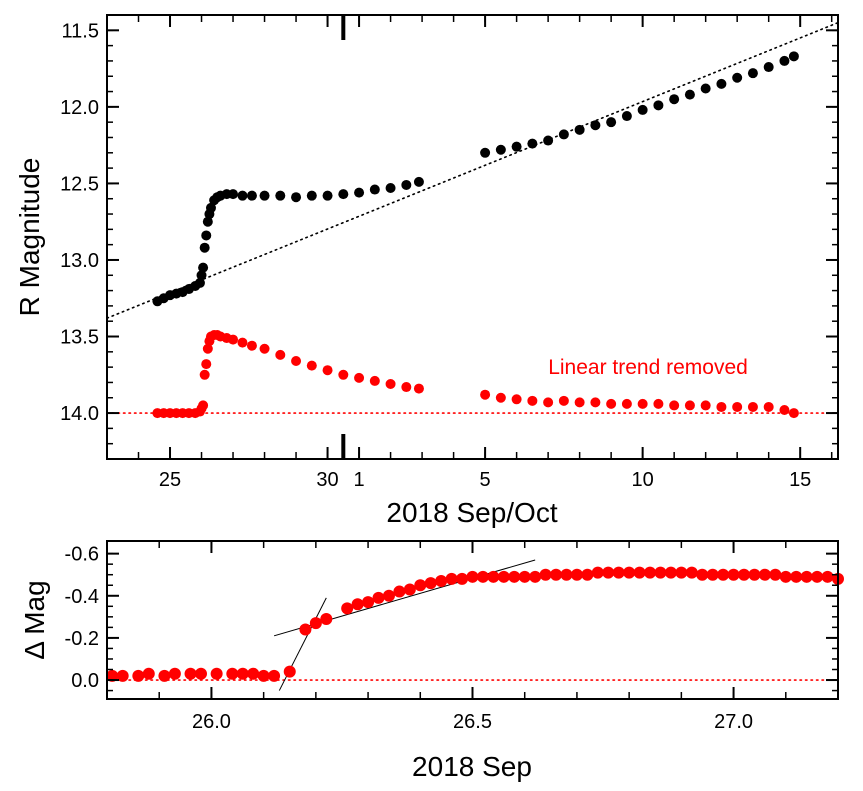 This screenshot has height=791, width=863. Describe the element at coordinates (34, 619) in the screenshot. I see `bottom-y-axis-label: Δ Mag` at that location.